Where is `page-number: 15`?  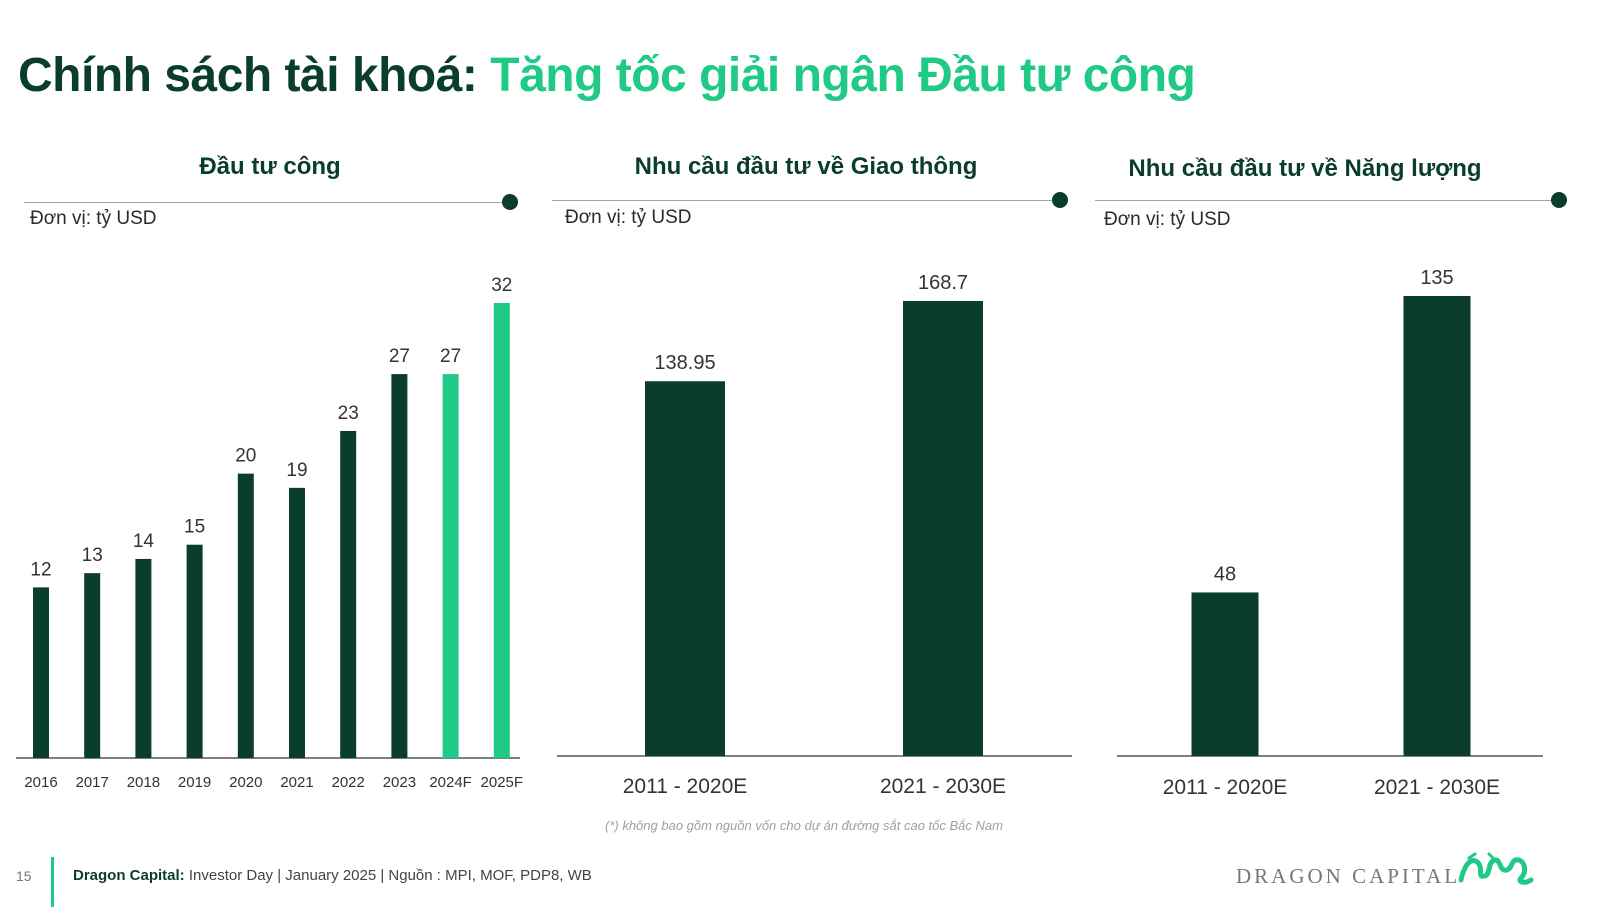 page-number: 15 is located at coordinates (24, 876).